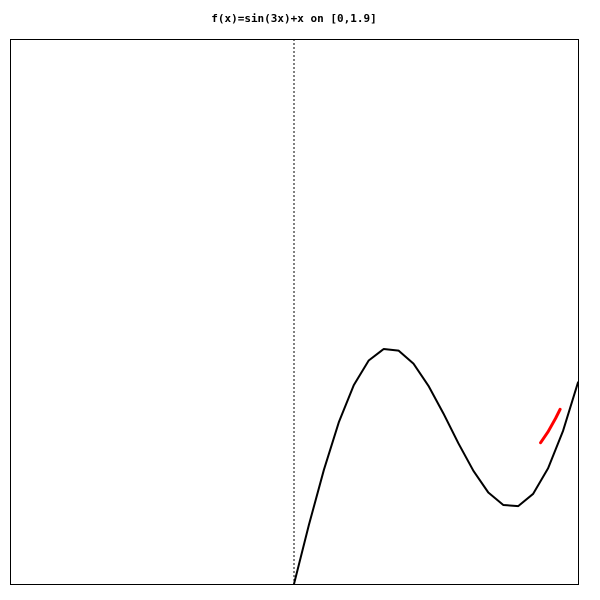  Describe the element at coordinates (550, 426) in the screenshot. I see `highlighted-segment-line` at that location.